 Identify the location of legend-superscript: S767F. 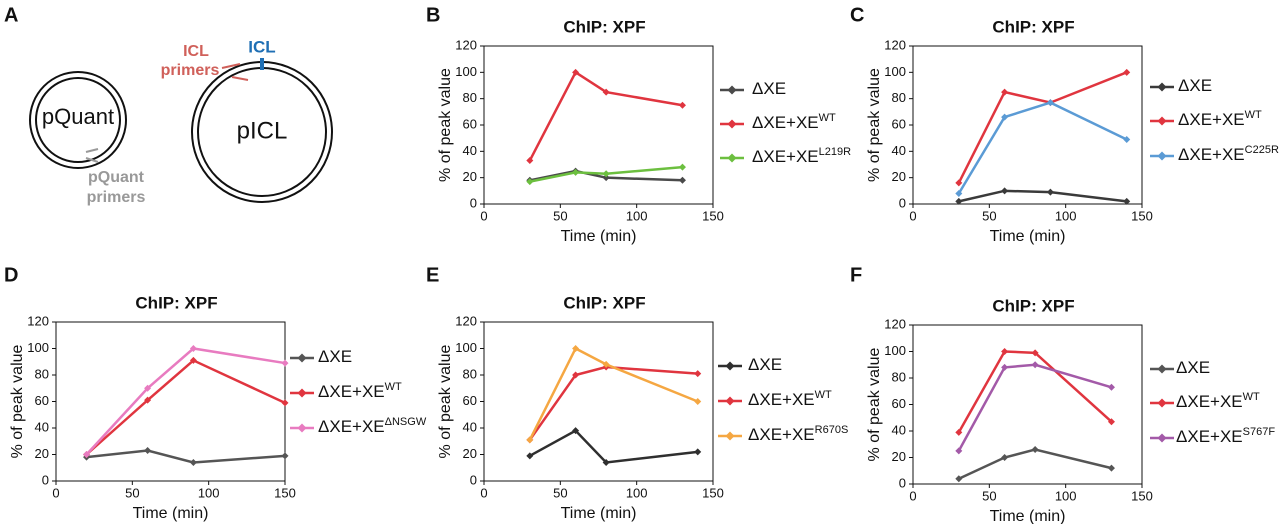
(1259, 432).